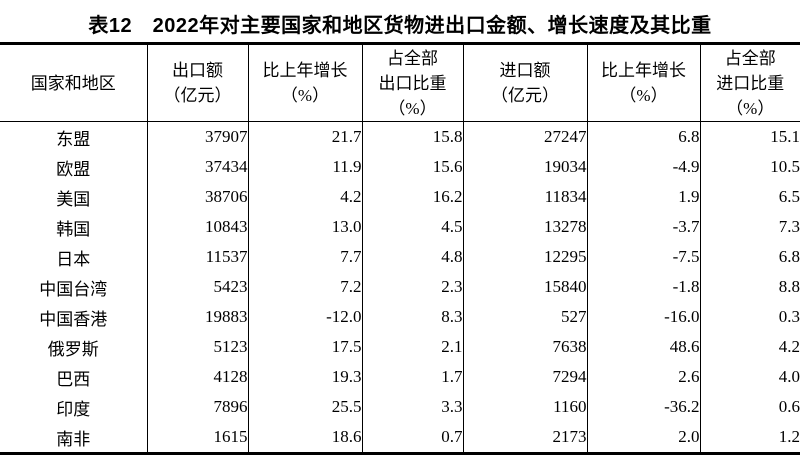 The width and height of the screenshot is (800, 467). Describe the element at coordinates (525, 347) in the screenshot. I see `value-cell: 7638` at that location.